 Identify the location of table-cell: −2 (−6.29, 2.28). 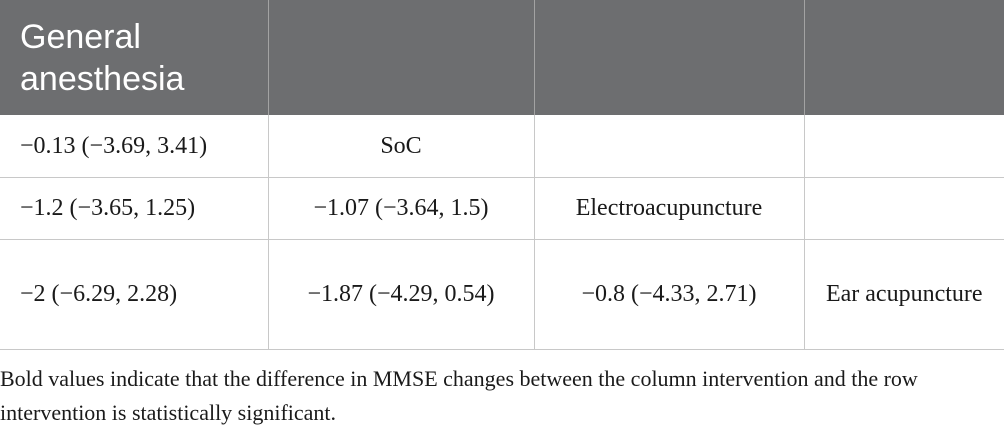
(134, 294).